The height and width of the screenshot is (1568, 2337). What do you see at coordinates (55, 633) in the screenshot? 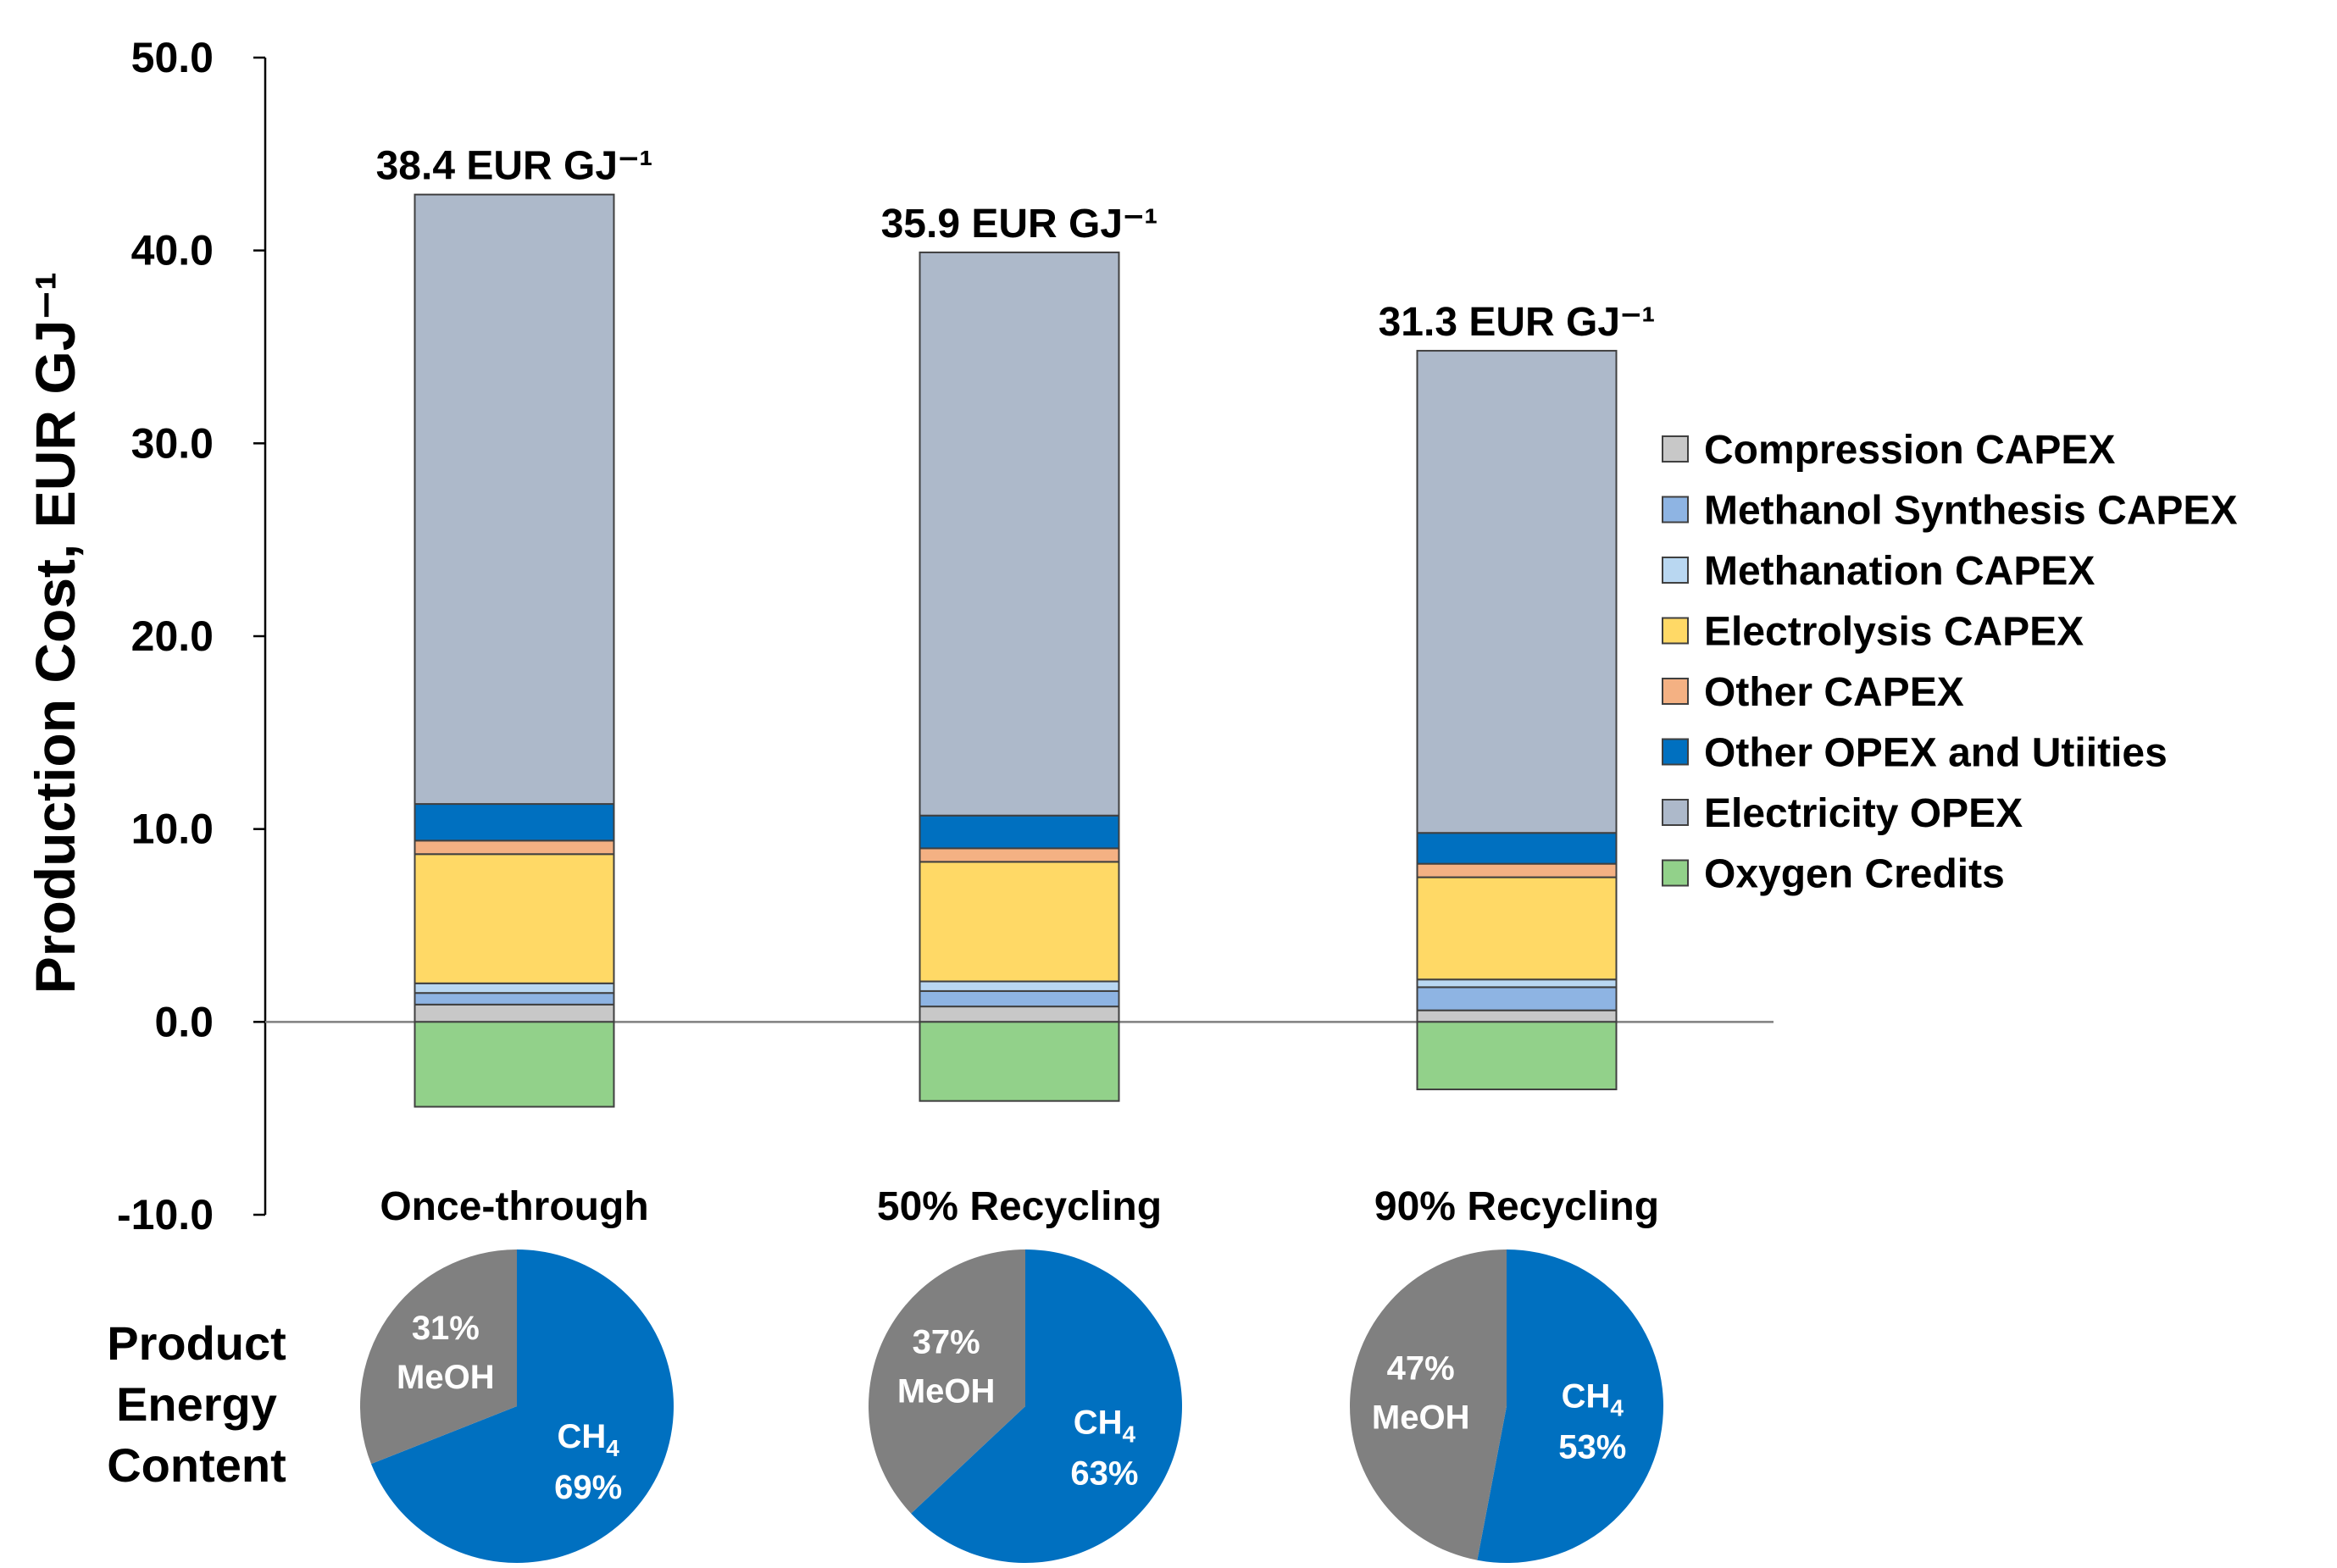
I see `y-axis-title: Production Cost, EUR GJ⁻¹` at bounding box center [55, 633].